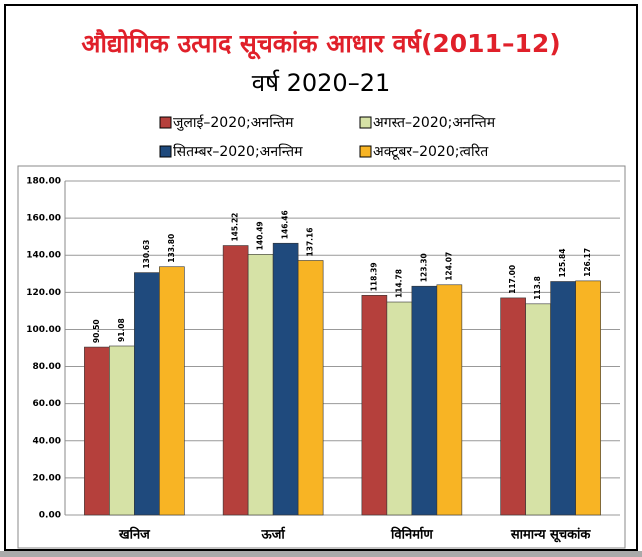 This screenshot has height=557, width=642. Describe the element at coordinates (562, 263) in the screenshot. I see `value-label: 125.84` at that location.